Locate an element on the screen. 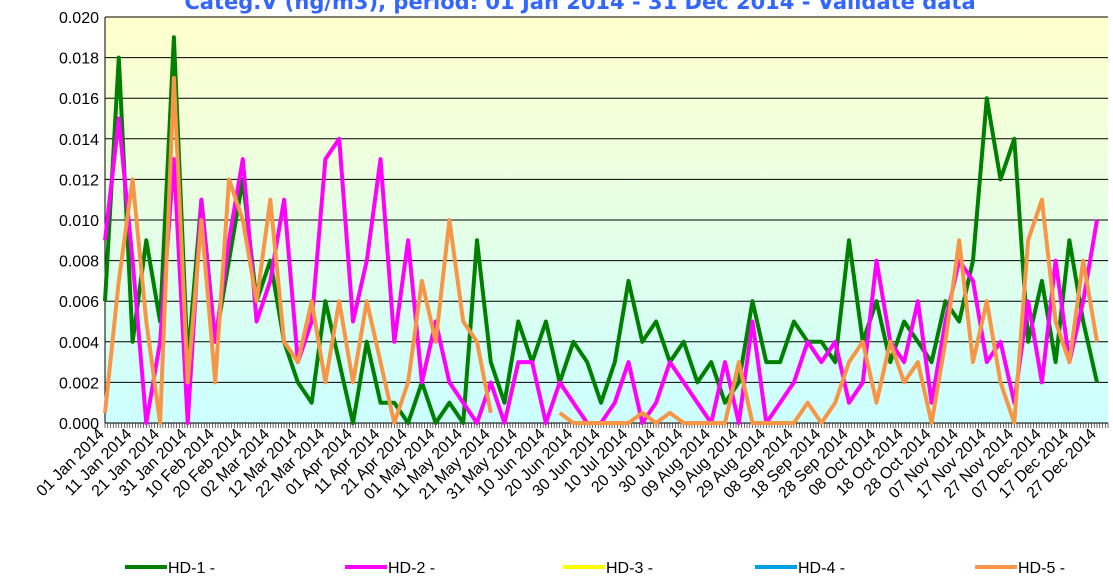  legend-label: HD-4 - is located at coordinates (821, 568).